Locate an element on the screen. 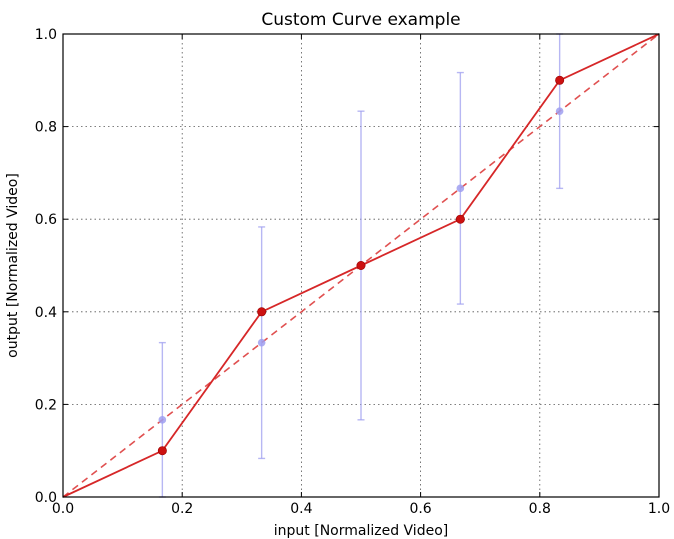  x-tick-label: 1.0 is located at coordinates (659, 509).